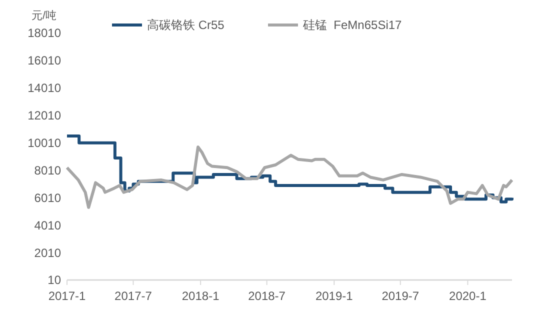  Describe the element at coordinates (44, 15) in the screenshot. I see `y-axis-title: 元/吨` at that location.